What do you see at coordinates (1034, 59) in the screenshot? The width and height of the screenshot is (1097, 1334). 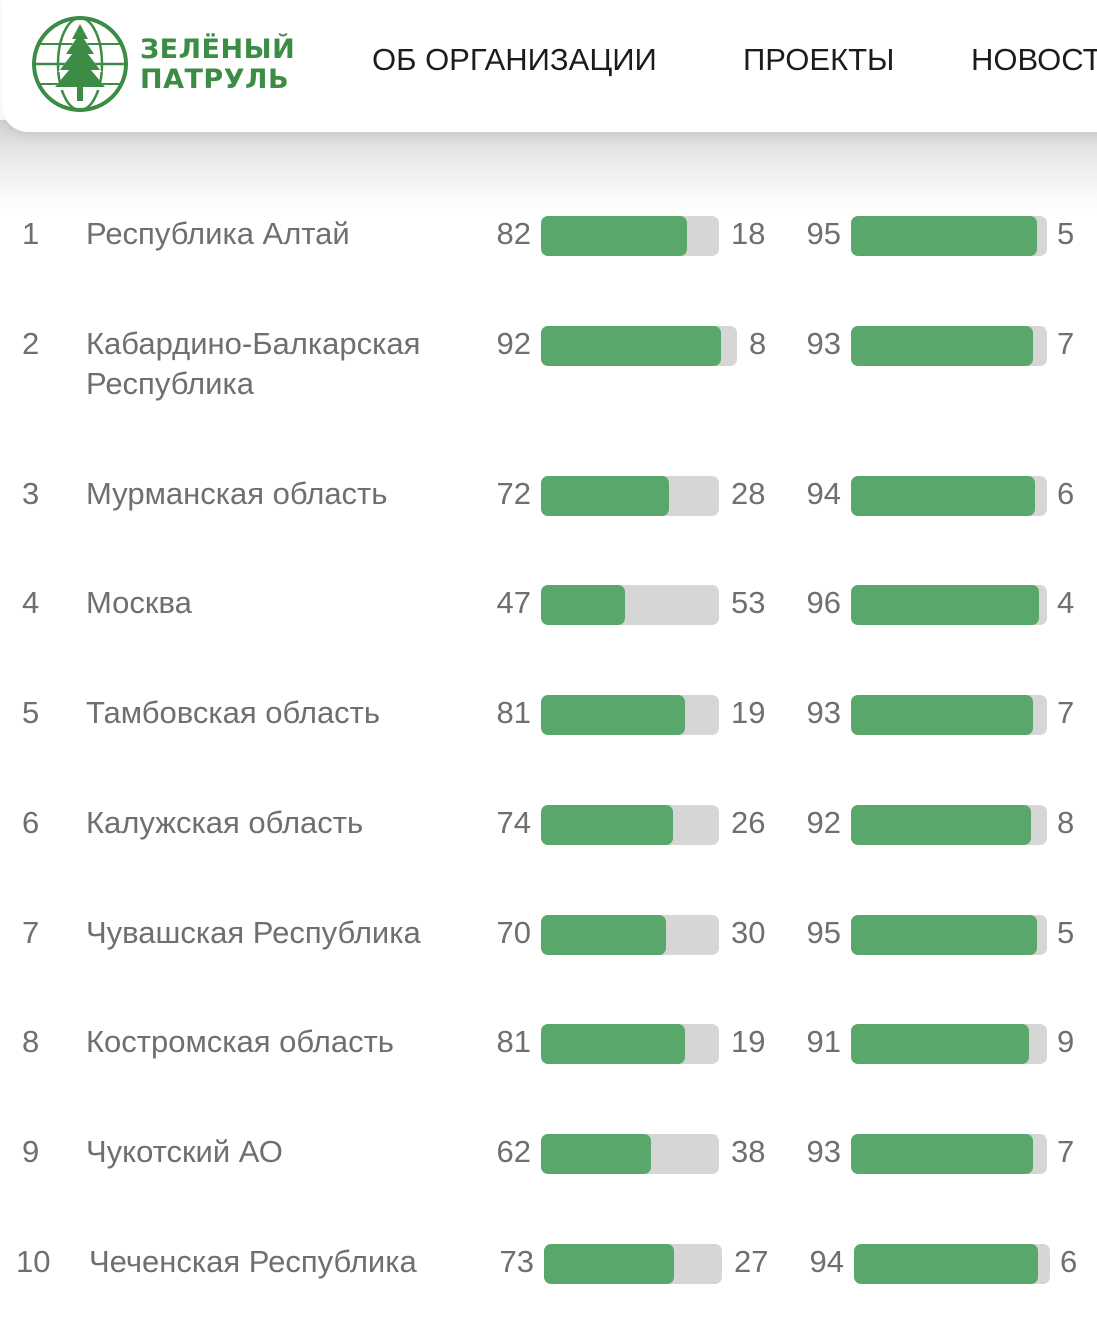 I see `nav-news: НОВОСТ` at bounding box center [1034, 59].